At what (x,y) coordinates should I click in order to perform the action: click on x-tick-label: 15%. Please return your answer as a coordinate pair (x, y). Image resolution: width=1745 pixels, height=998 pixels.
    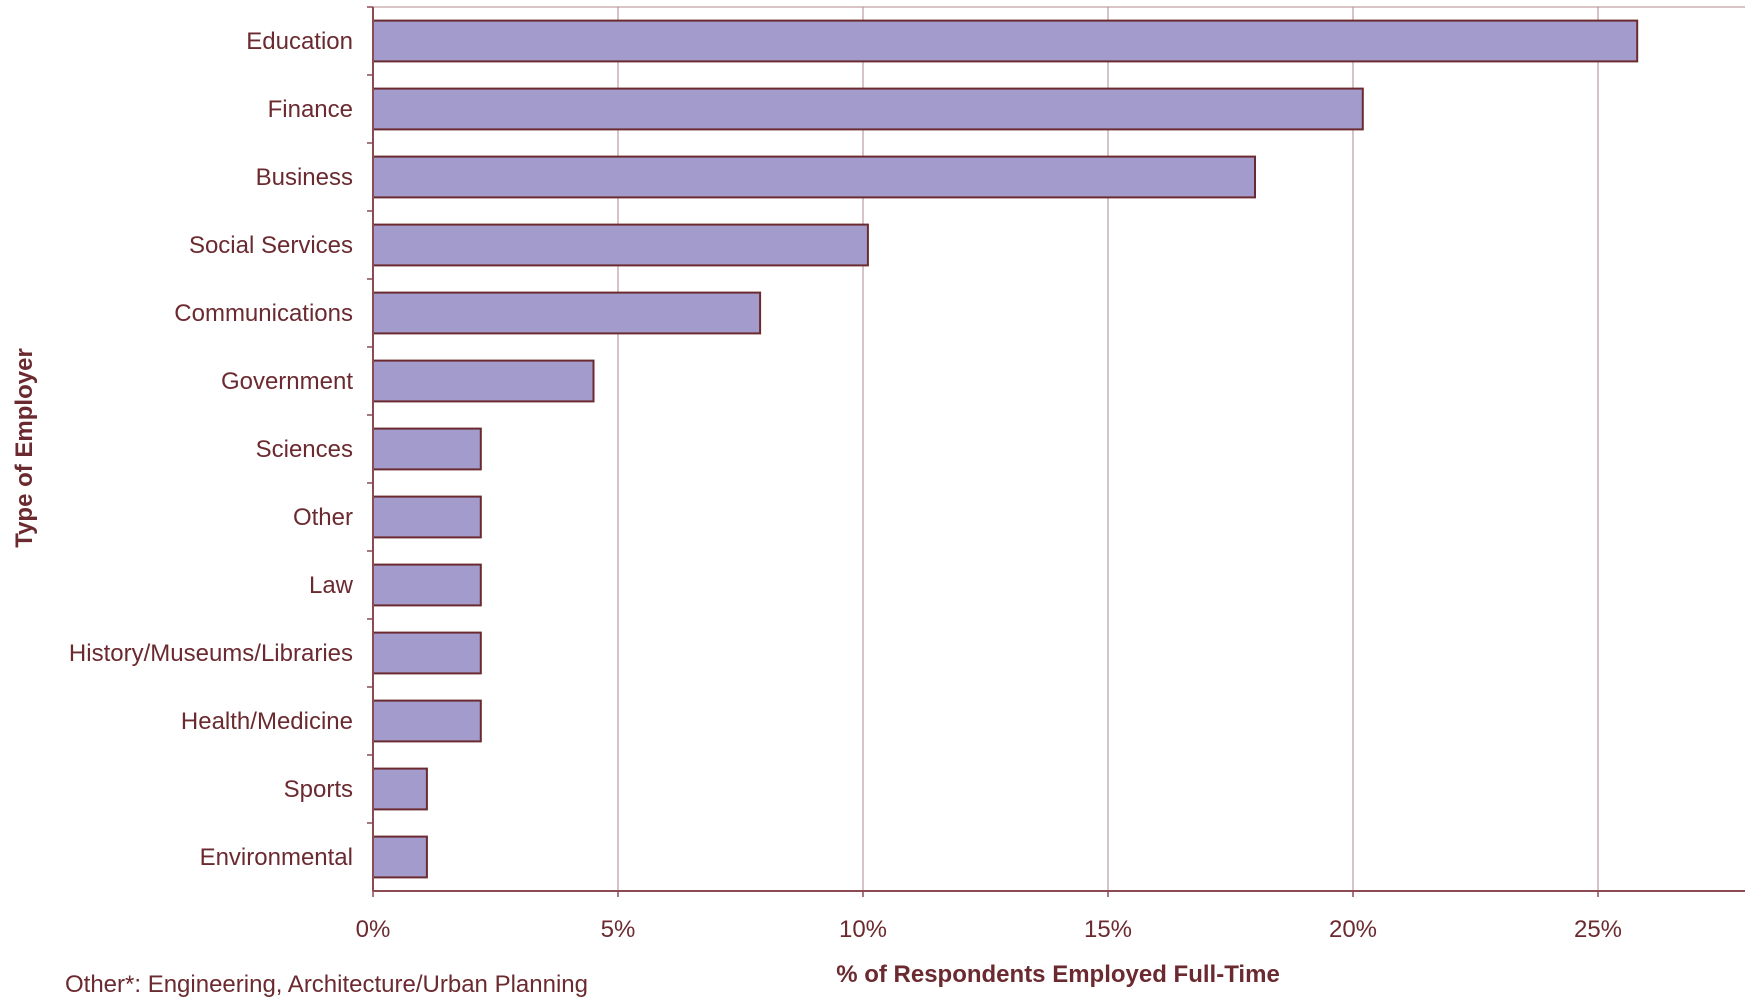
    Looking at the image, I should click on (1108, 929).